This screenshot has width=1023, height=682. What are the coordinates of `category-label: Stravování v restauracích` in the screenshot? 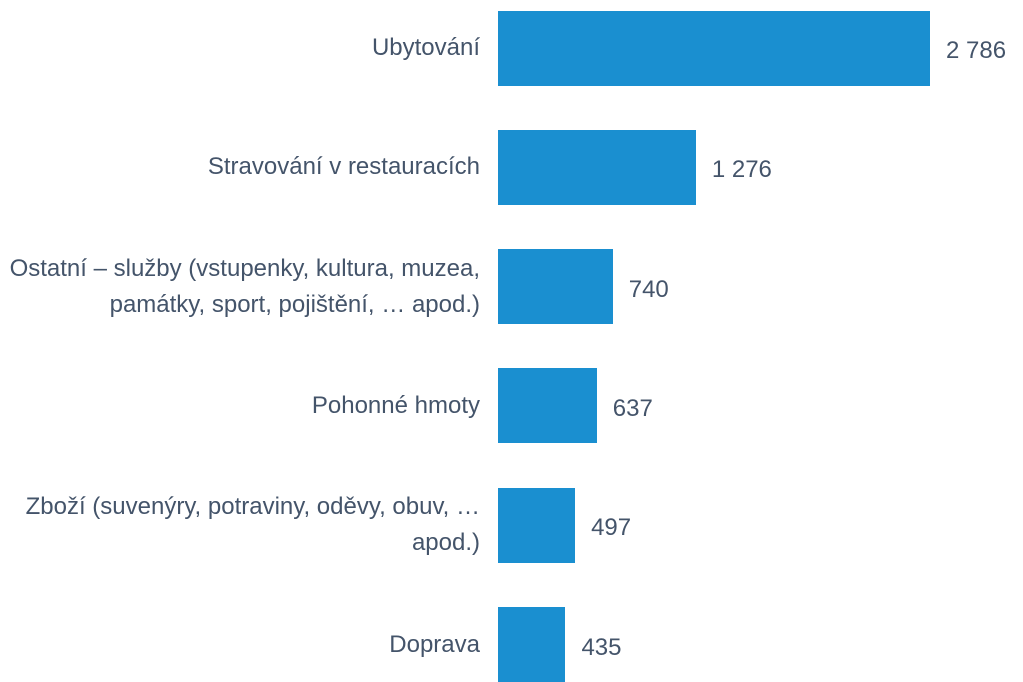 It's located at (343, 167).